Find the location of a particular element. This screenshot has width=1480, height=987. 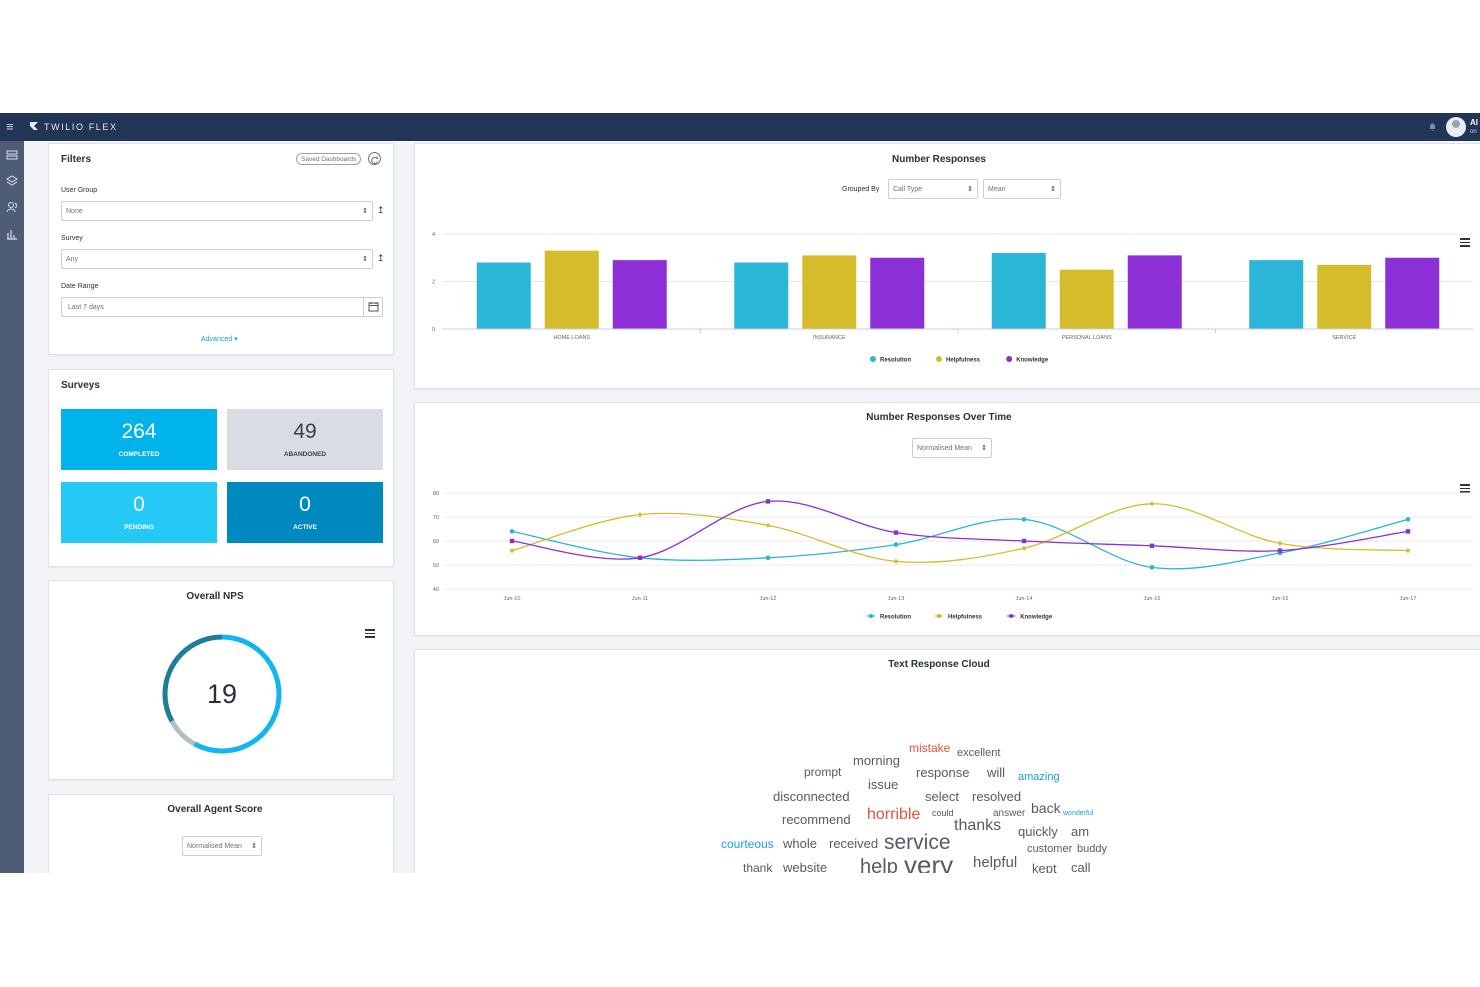

saved-dashboards-button: Saved Dashboards is located at coordinates (329, 159).